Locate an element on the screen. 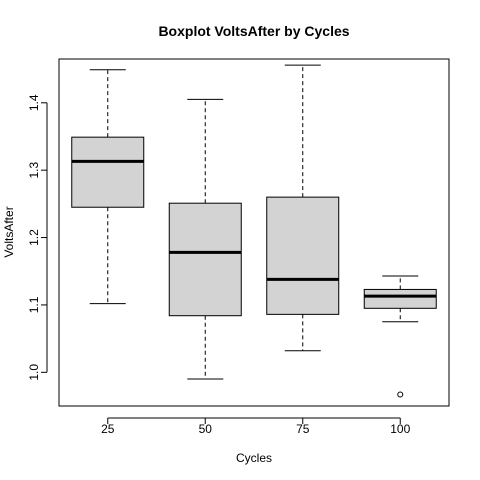 This screenshot has height=480, width=480. x-axis: 25 50 75 100 is located at coordinates (256, 426).